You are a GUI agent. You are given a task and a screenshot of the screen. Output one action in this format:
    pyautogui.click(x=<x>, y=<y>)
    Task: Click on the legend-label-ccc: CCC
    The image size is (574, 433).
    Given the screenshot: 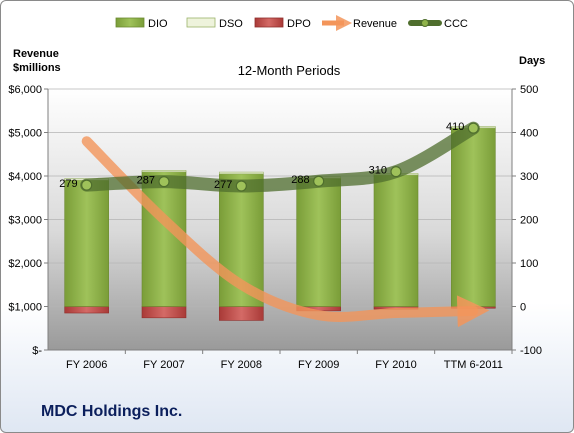 What is the action you would take?
    pyautogui.click(x=456, y=24)
    